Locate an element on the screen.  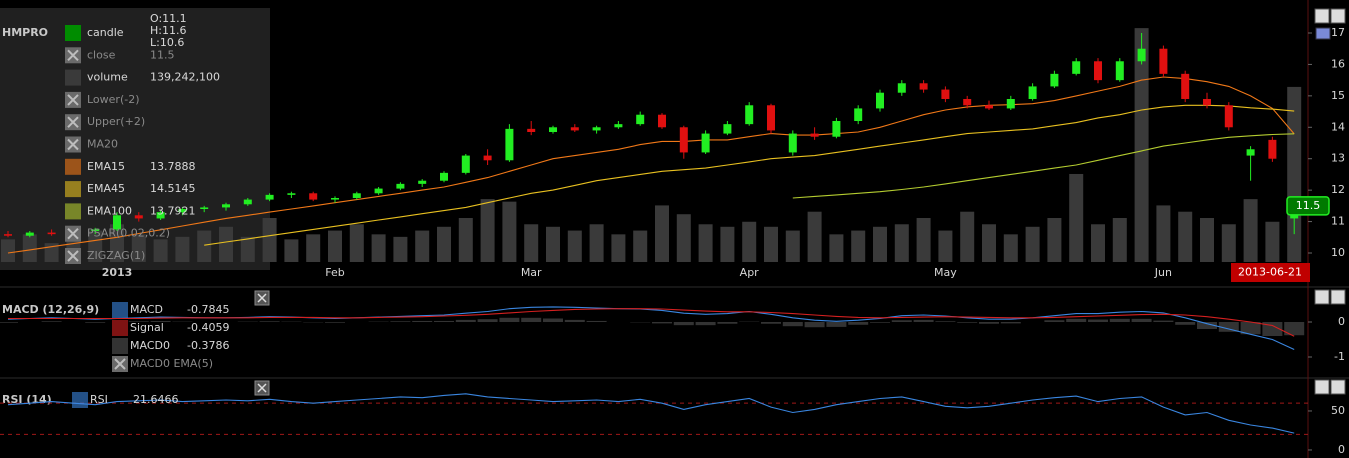
x-tick-label: Jun is located at coordinates (1163, 272).